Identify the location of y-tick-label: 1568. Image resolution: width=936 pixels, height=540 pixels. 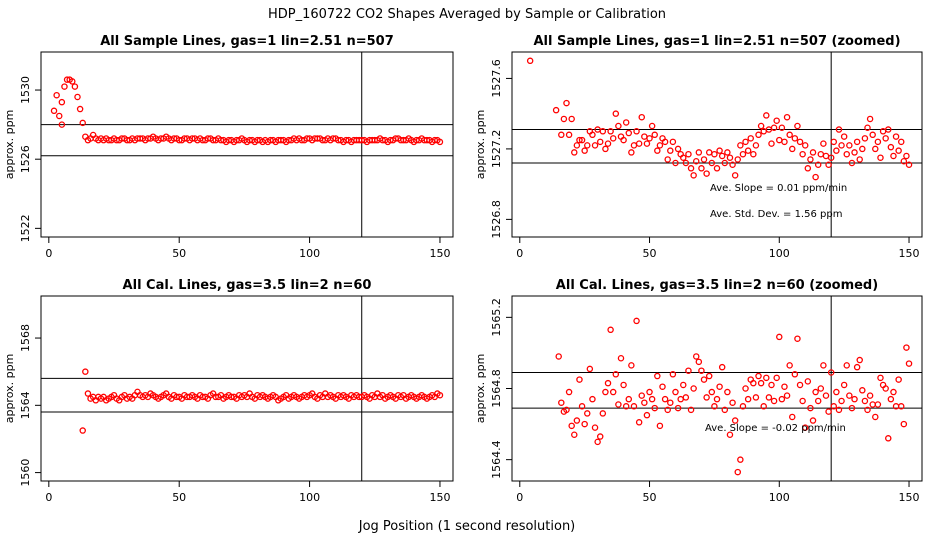
(25, 338).